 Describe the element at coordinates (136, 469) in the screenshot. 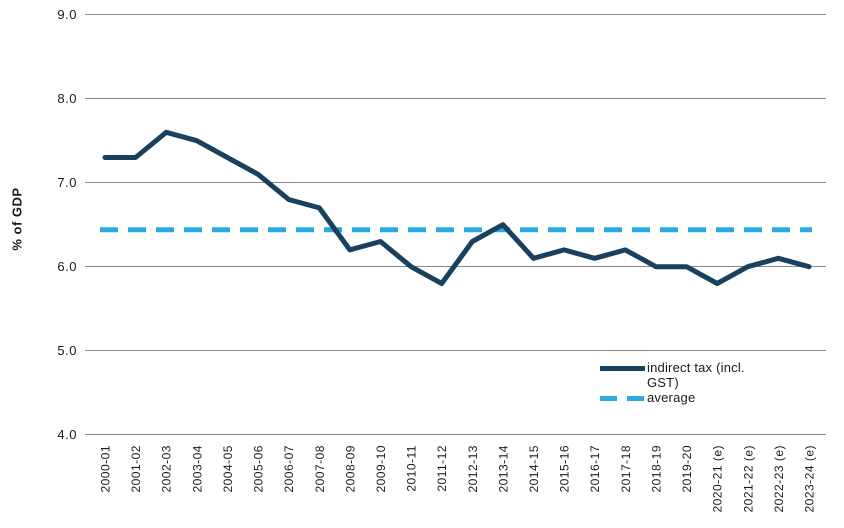

I see `x-tick-label: 2001-02` at that location.